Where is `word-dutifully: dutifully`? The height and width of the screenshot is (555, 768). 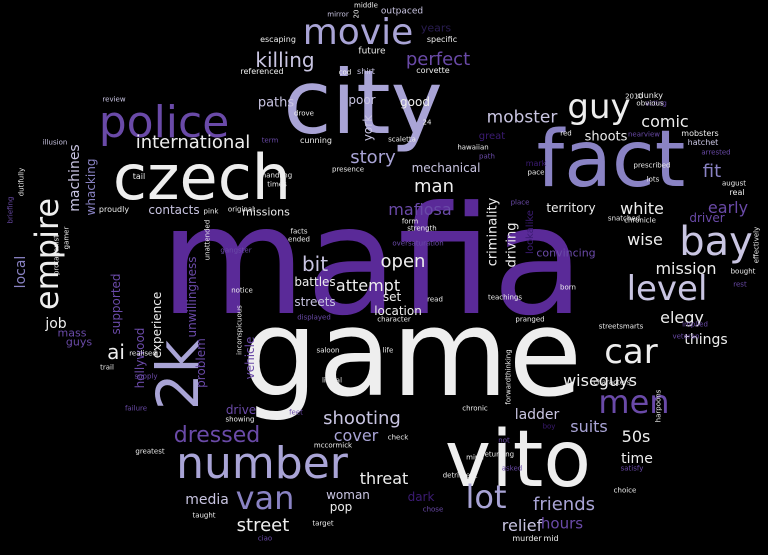
word-dutifully: dutifully is located at coordinates (21, 182).